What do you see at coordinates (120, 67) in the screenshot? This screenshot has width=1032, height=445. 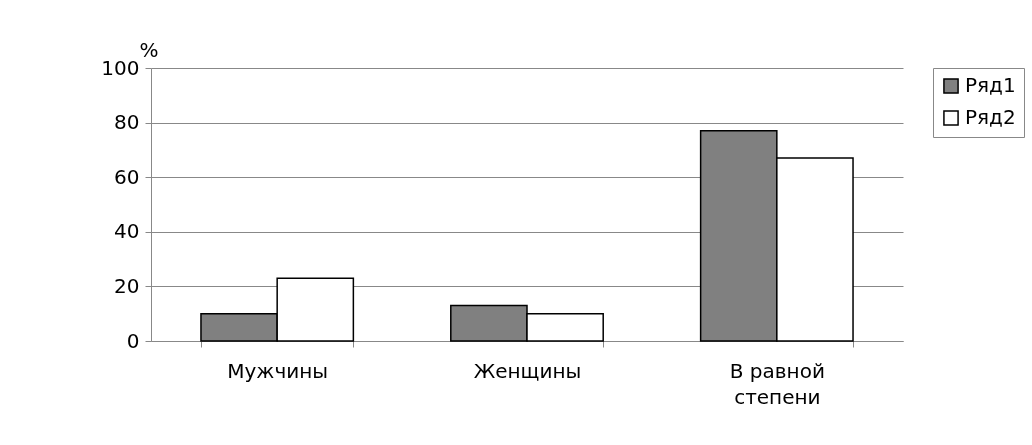 I see `y-tick-label: 100` at bounding box center [120, 67].